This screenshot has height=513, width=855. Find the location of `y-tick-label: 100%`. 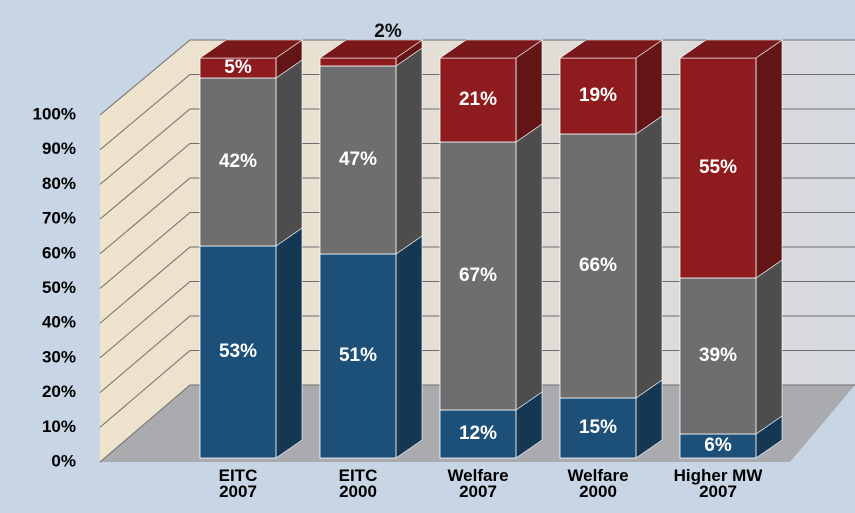

y-tick-label: 100% is located at coordinates (54, 113).